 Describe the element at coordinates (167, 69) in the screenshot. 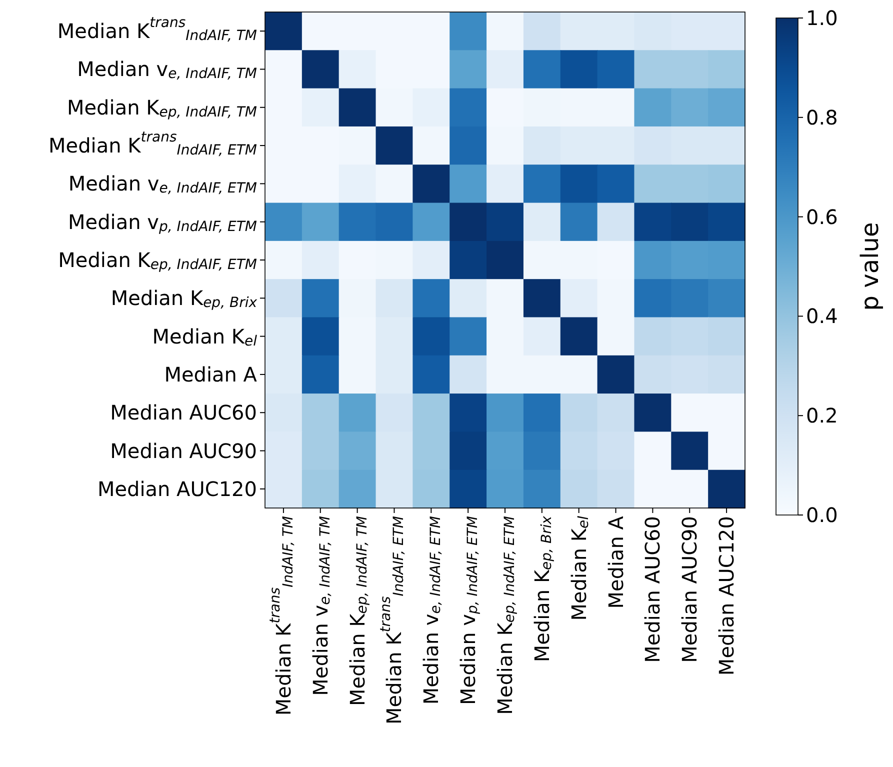

I see `y-tick-label: Median v$_{e, IndAIF, TM}$` at that location.